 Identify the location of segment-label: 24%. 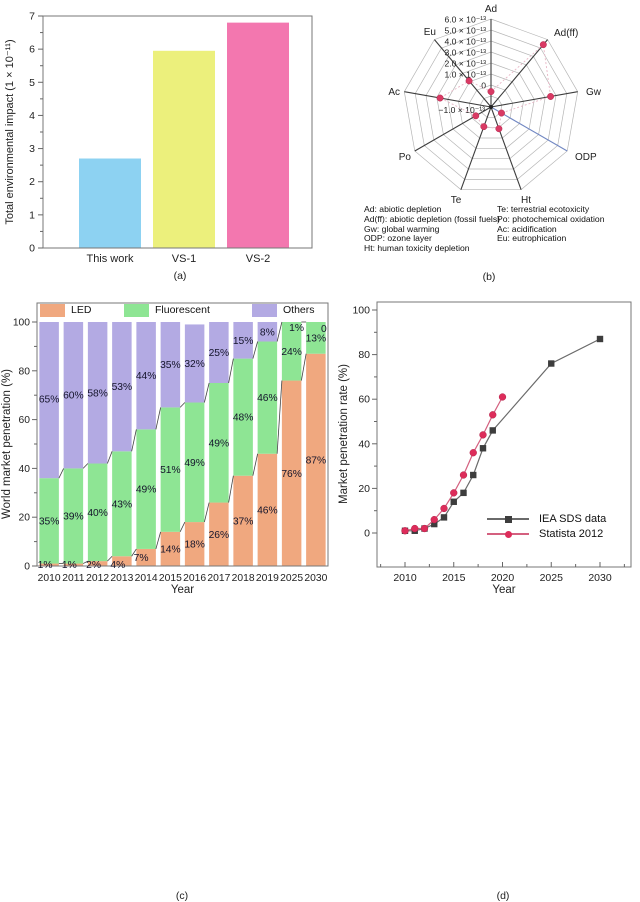
(291, 352).